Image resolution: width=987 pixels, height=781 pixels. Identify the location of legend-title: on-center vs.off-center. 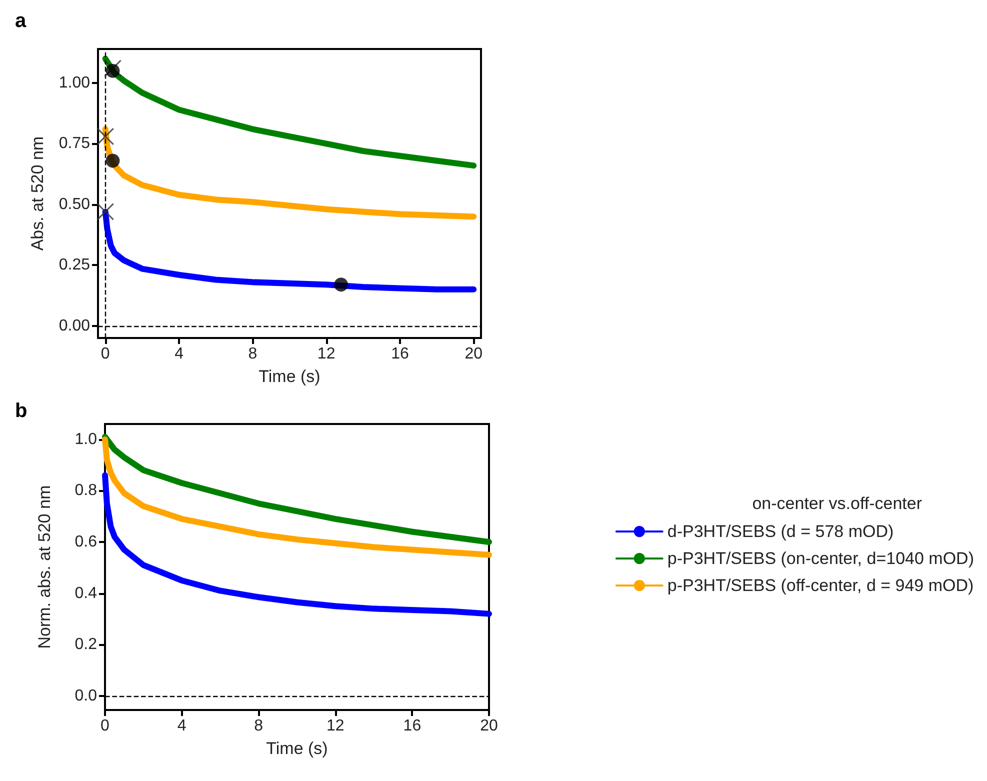
(837, 503).